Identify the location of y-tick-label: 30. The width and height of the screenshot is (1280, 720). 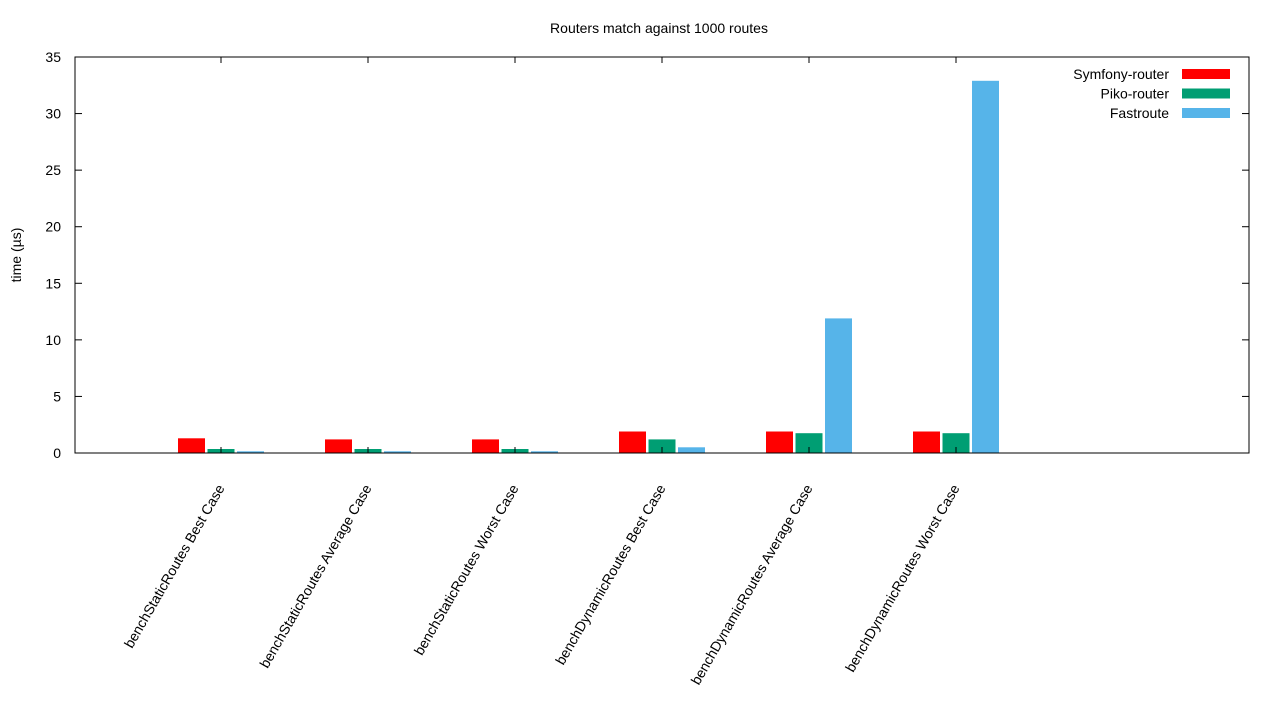
(53, 114).